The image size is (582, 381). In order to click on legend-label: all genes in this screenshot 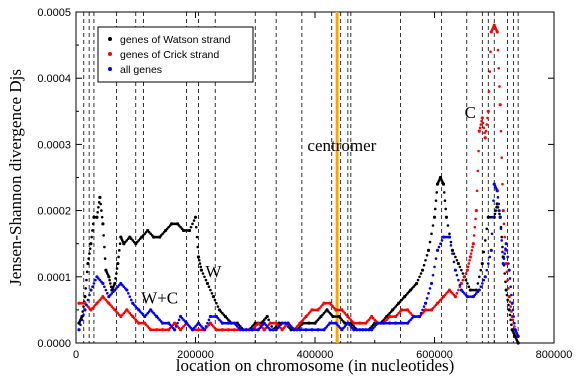, I will do `click(141, 70)`.